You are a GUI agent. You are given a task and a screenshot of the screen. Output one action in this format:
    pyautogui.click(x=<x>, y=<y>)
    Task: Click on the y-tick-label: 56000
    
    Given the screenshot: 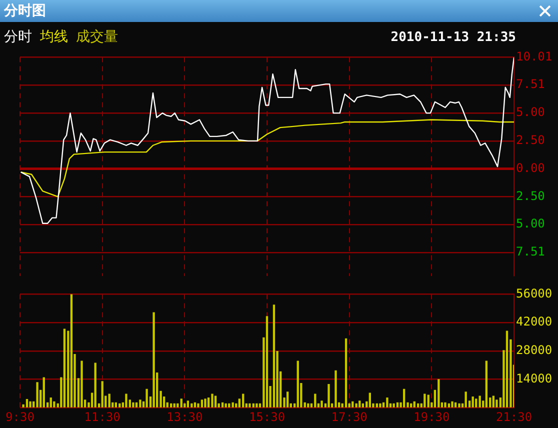 What is the action you would take?
    pyautogui.click(x=534, y=293)
    